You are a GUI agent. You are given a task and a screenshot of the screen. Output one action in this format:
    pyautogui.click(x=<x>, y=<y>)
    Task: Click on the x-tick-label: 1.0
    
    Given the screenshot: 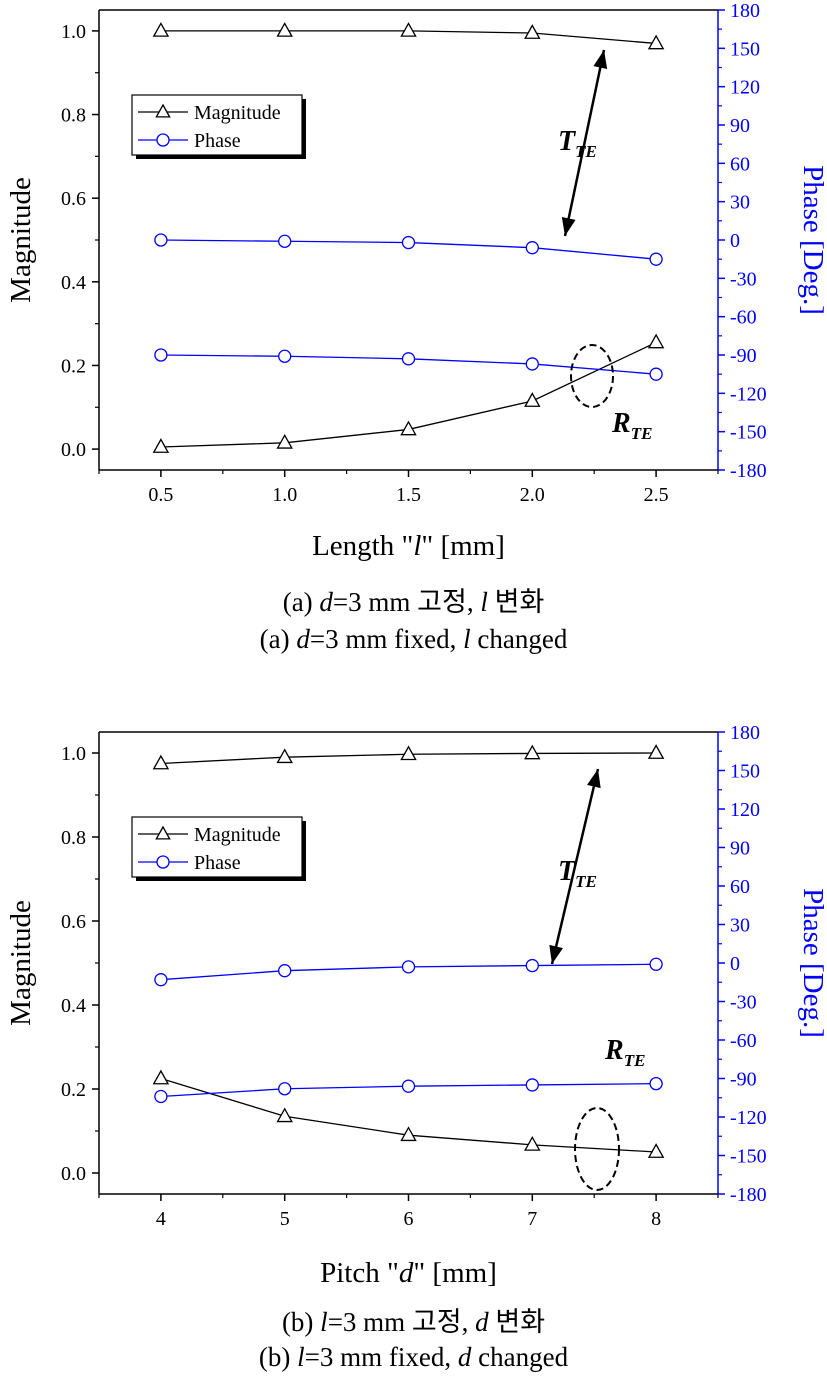 What is the action you would take?
    pyautogui.click(x=284, y=495)
    